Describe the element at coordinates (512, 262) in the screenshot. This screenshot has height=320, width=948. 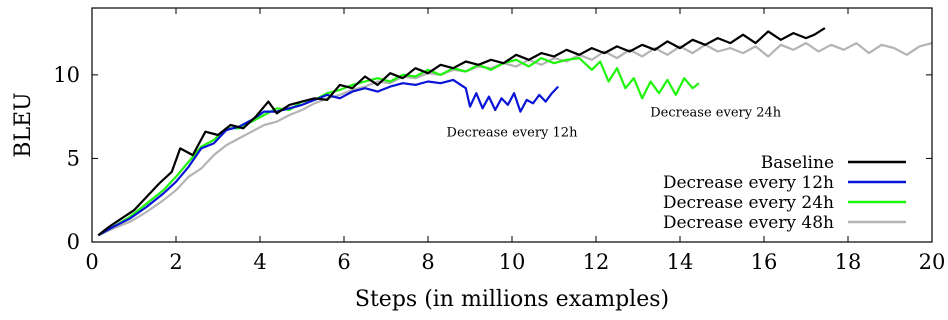
I see `x-tick-label: 10` at that location.